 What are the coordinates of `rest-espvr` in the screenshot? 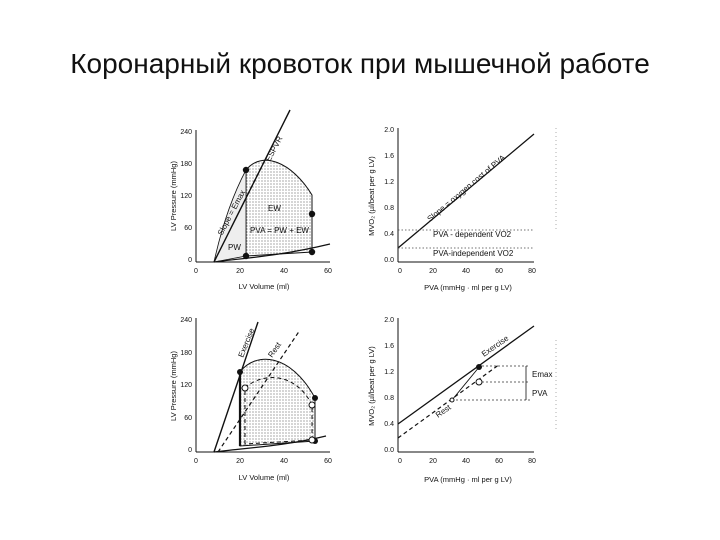 It's located at (259, 391).